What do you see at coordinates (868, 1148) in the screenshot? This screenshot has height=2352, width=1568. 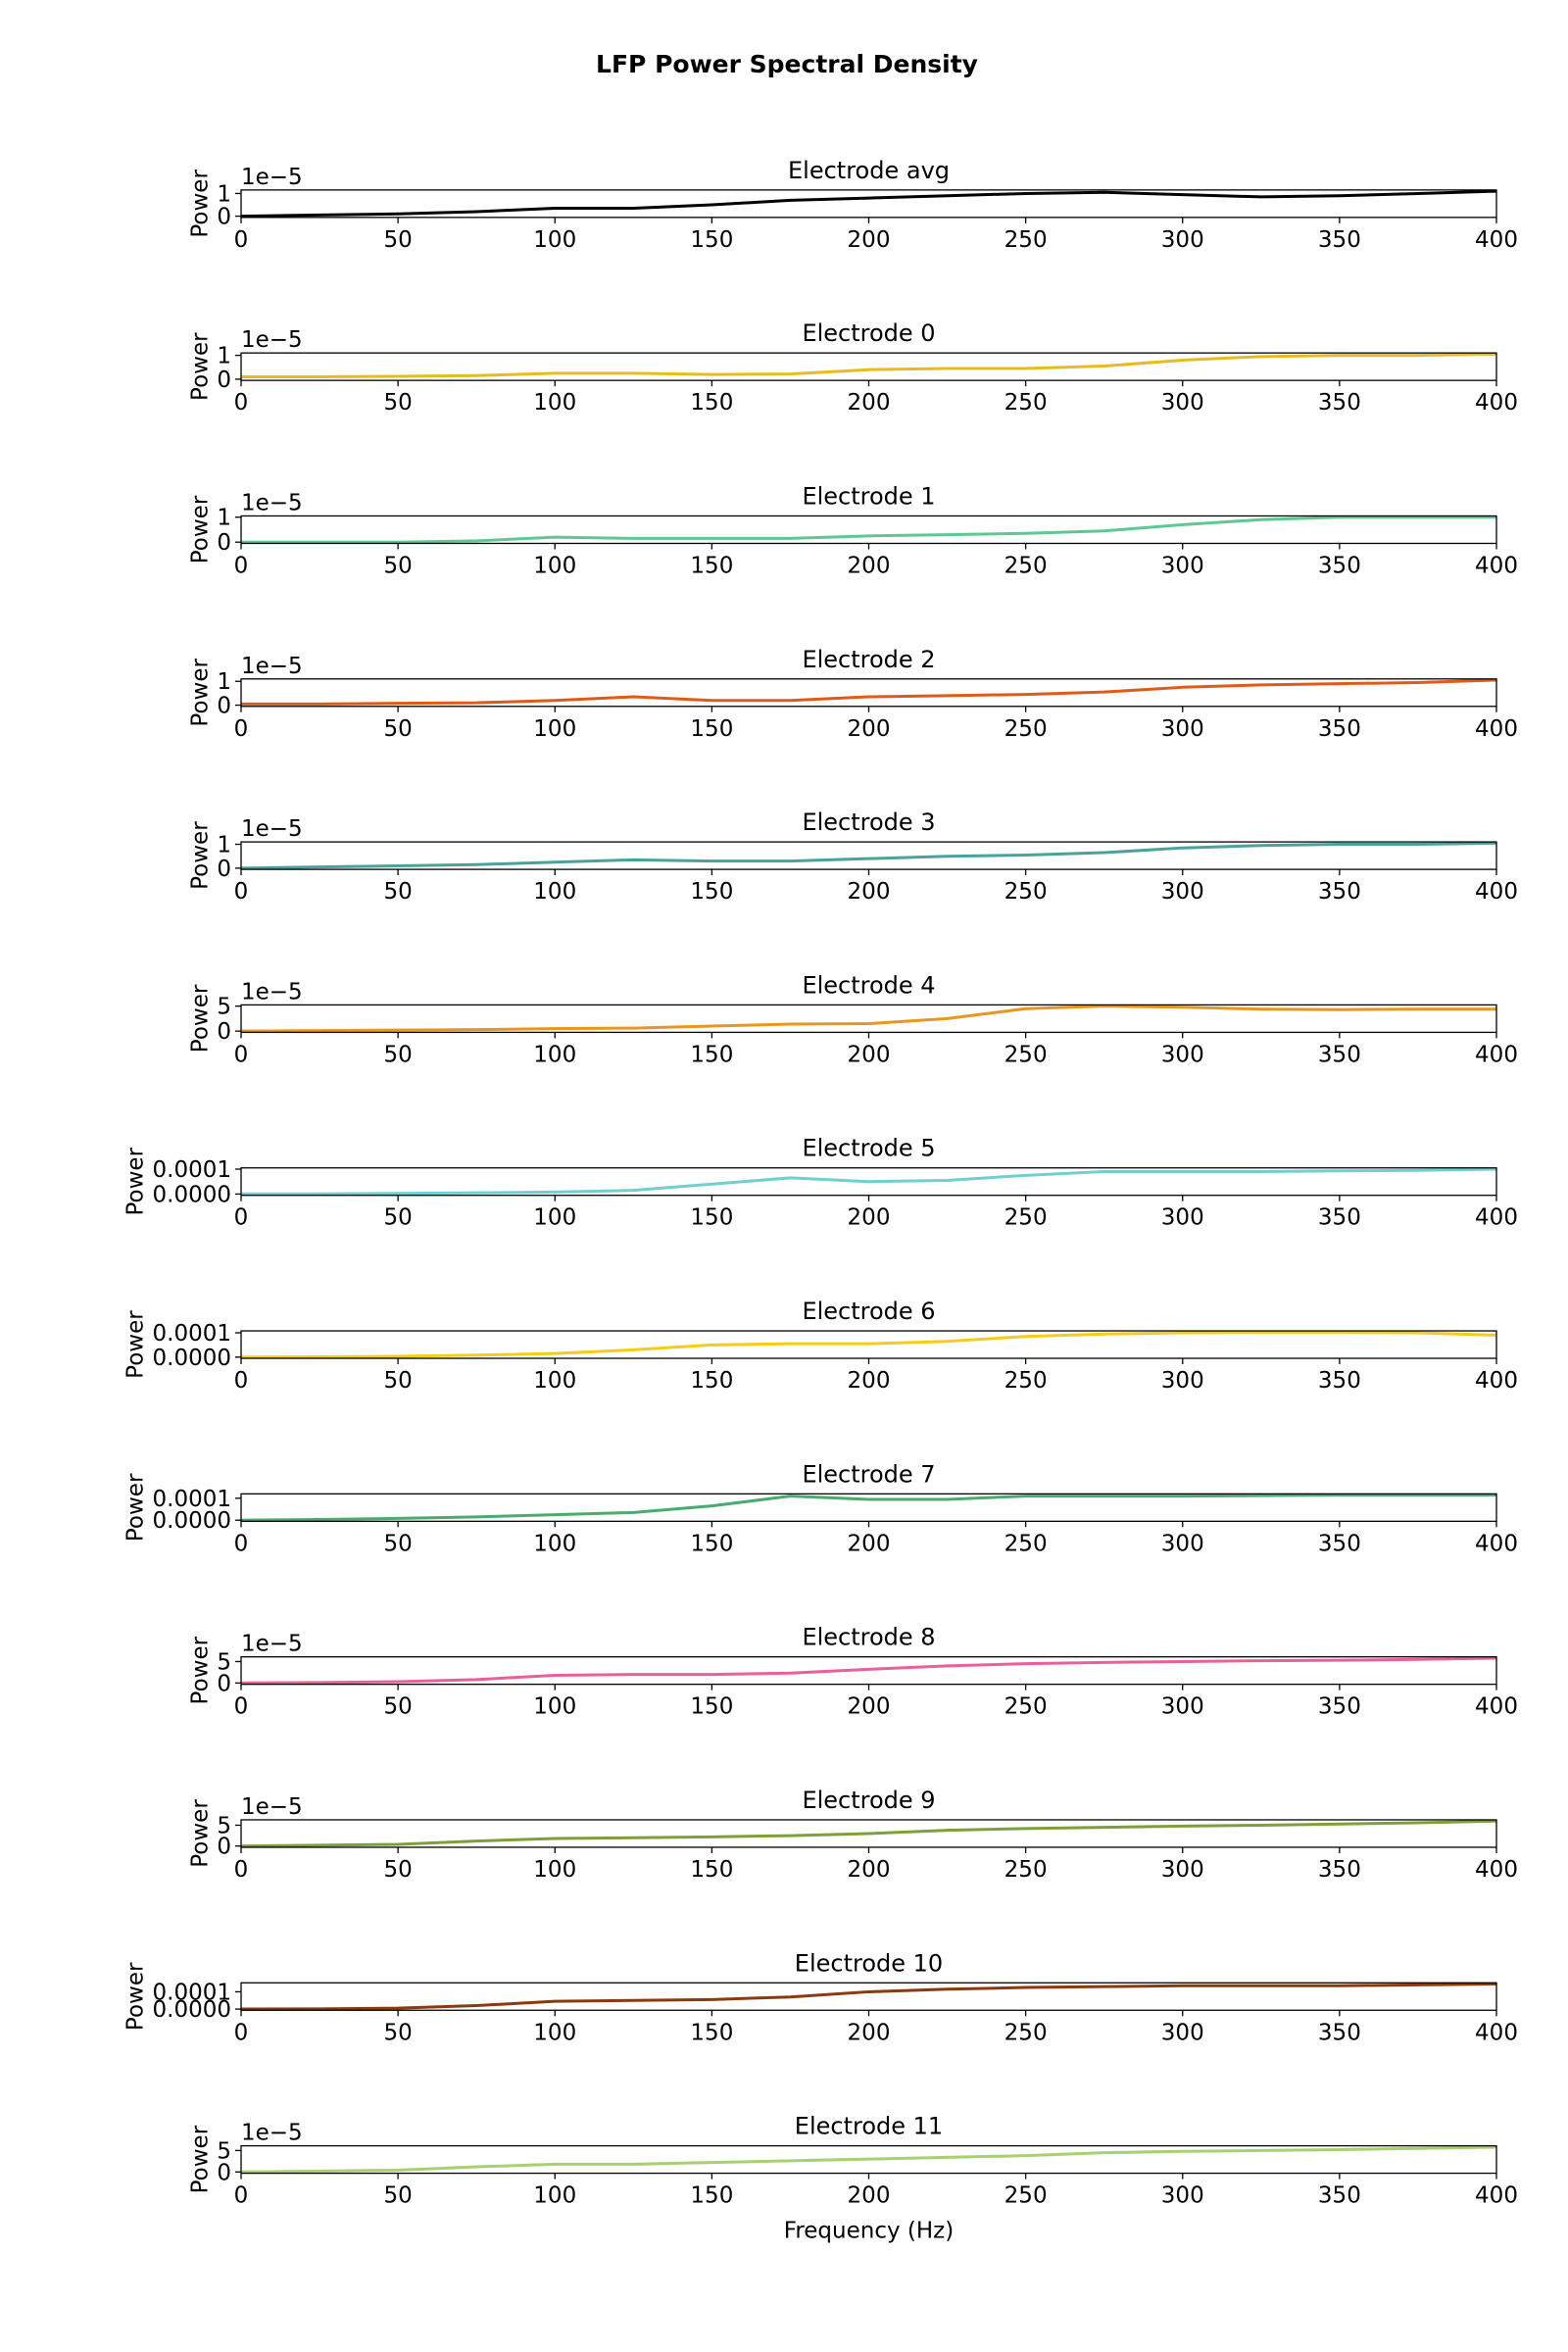 I see `subplot-title: Electrode 5` at bounding box center [868, 1148].